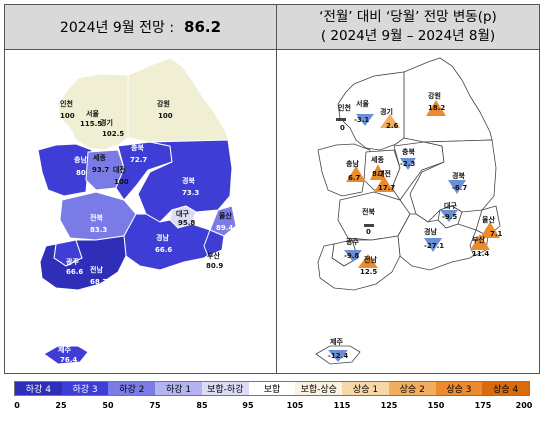 The height and width of the screenshot is (422, 548). What do you see at coordinates (389, 405) in the screenshot?
I see `legend-tick: 125` at bounding box center [389, 405].